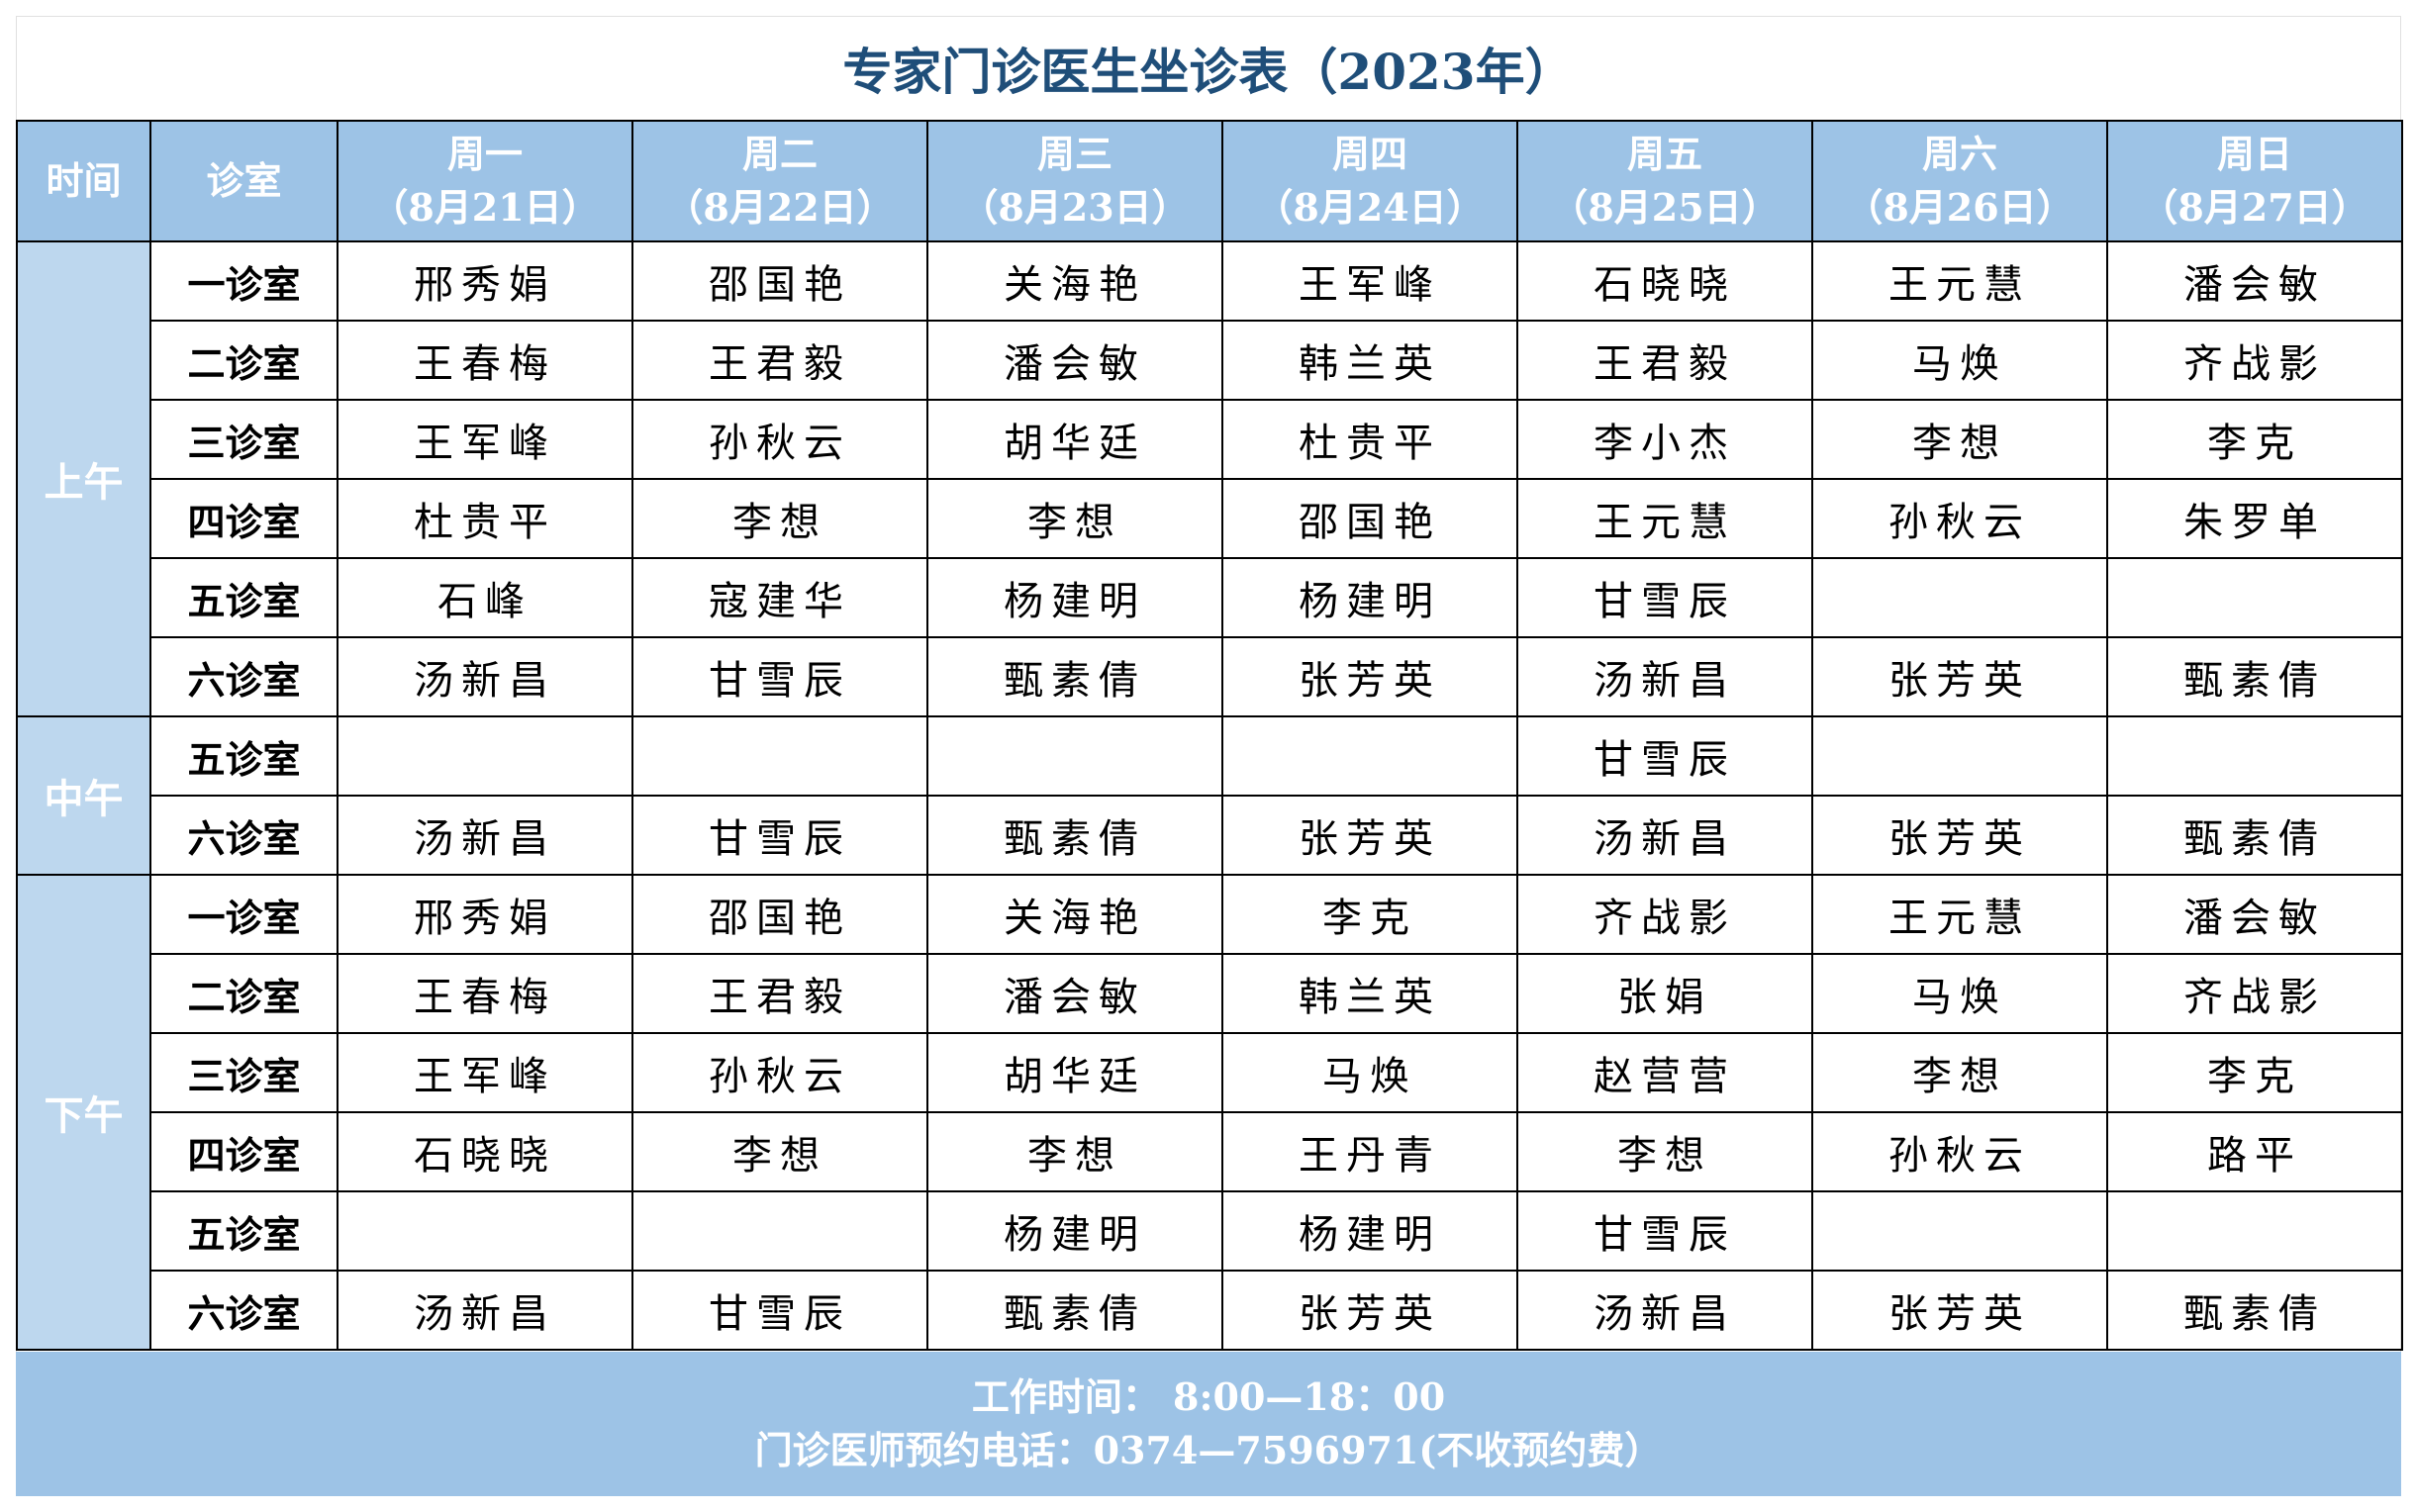 This screenshot has height=1512, width=2417. What do you see at coordinates (243, 915) in the screenshot?
I see `room-label: 一诊室` at bounding box center [243, 915].